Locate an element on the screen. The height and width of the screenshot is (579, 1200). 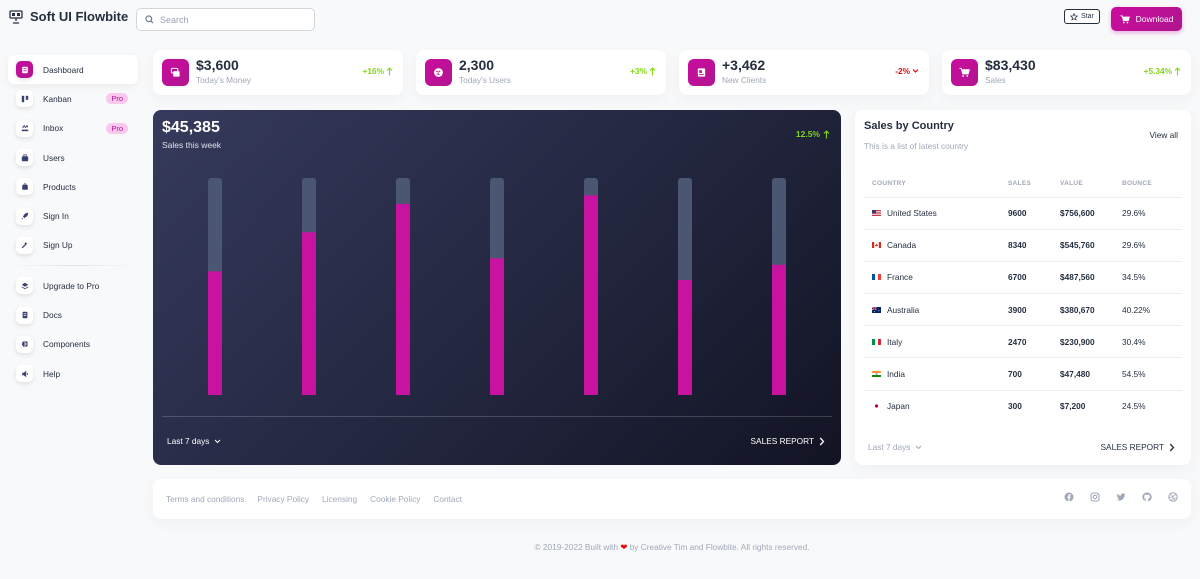
value-cell: $545,760 is located at coordinates (1091, 245).